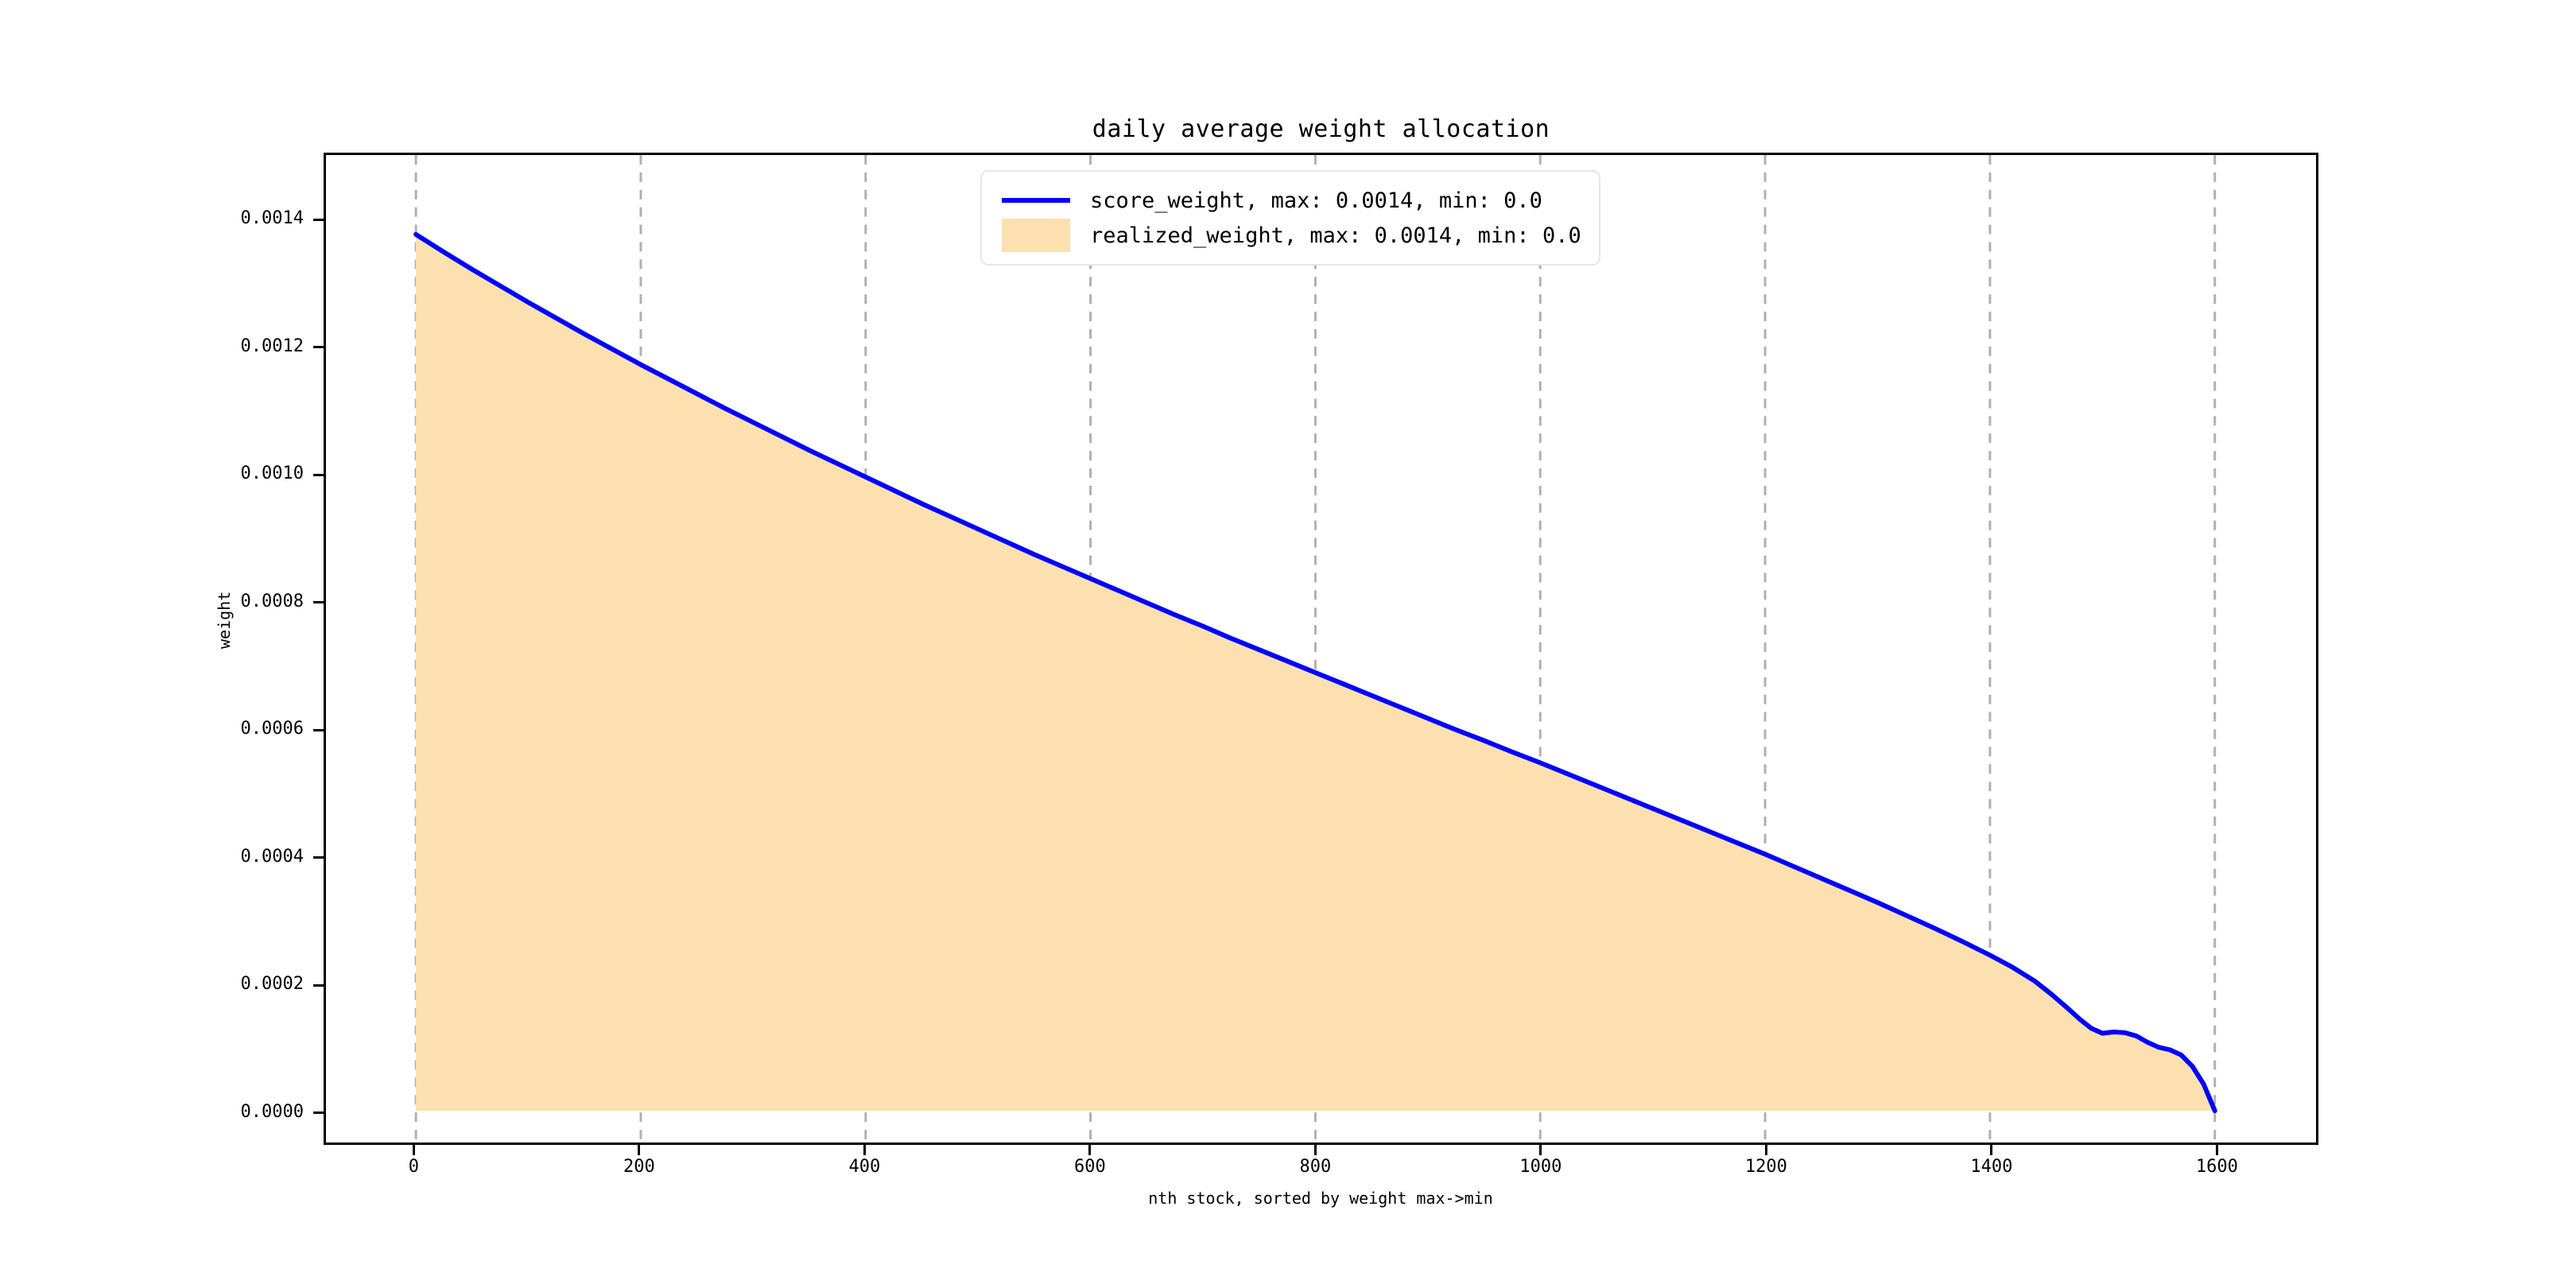 This screenshot has width=2576, height=1288. What do you see at coordinates (865, 1167) in the screenshot?
I see `x-tick-label: 400` at bounding box center [865, 1167].